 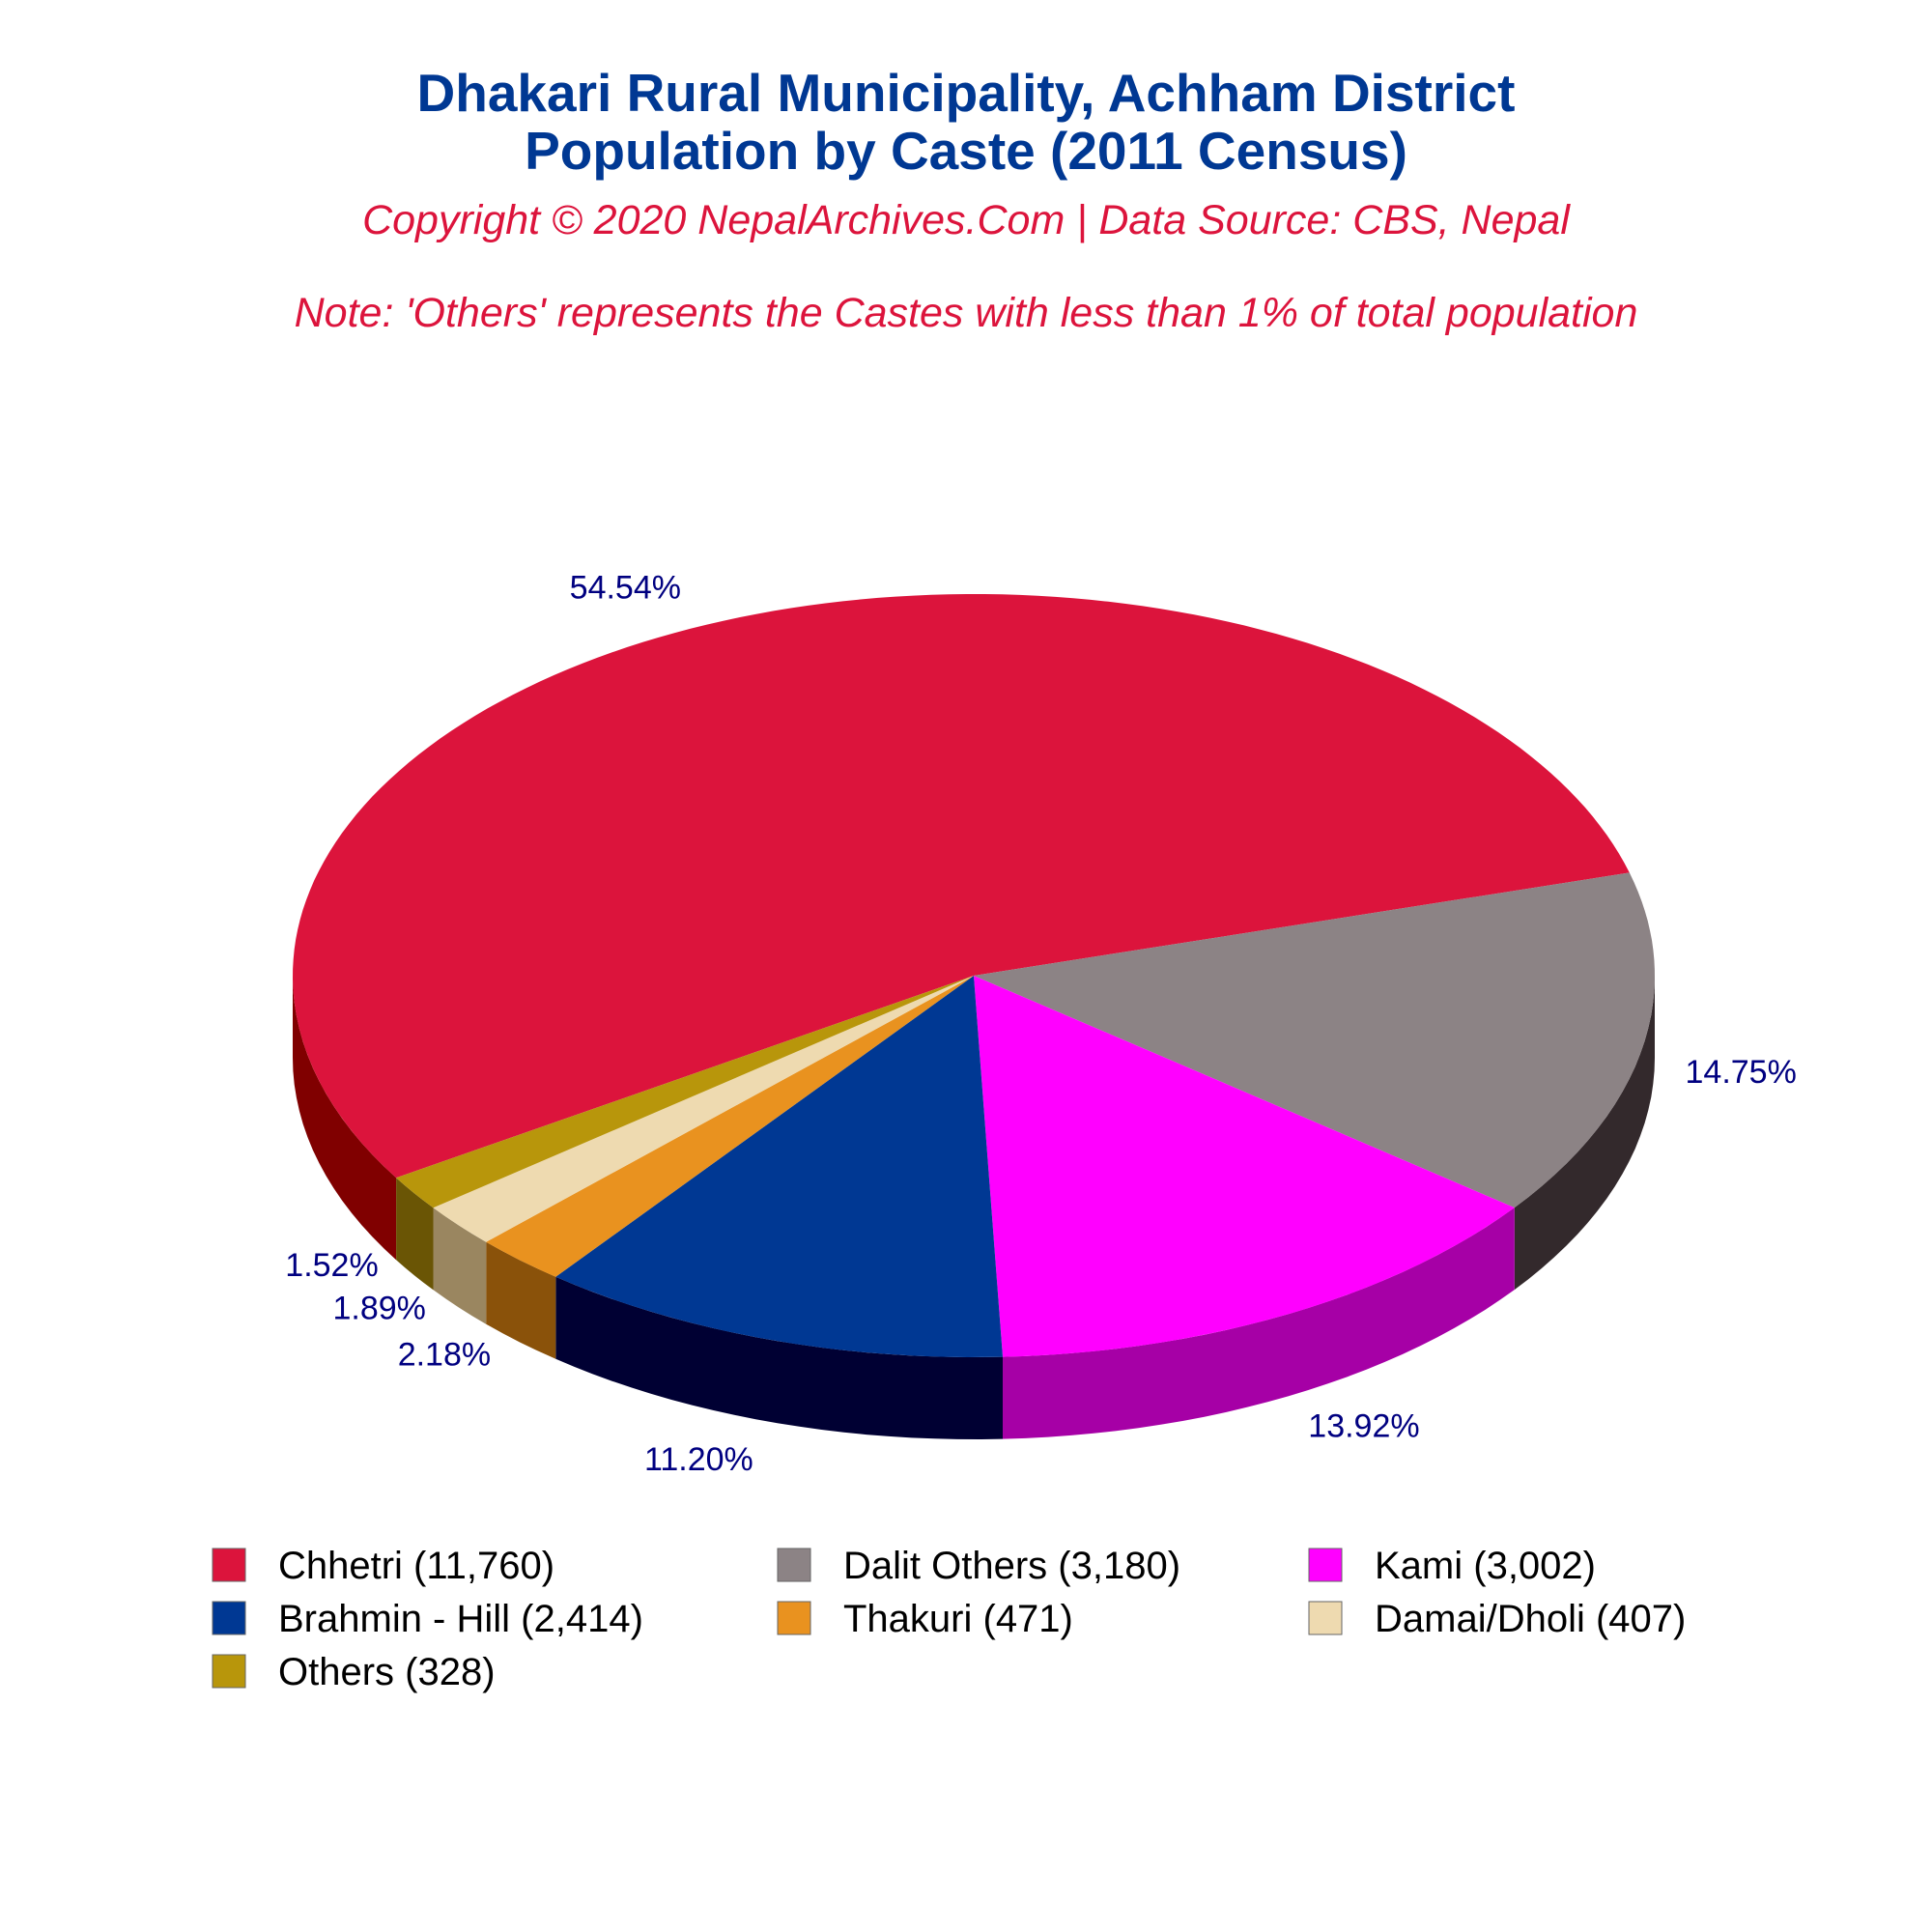 I want to click on percent-label-thakuri: 2.18%, so click(x=444, y=1354).